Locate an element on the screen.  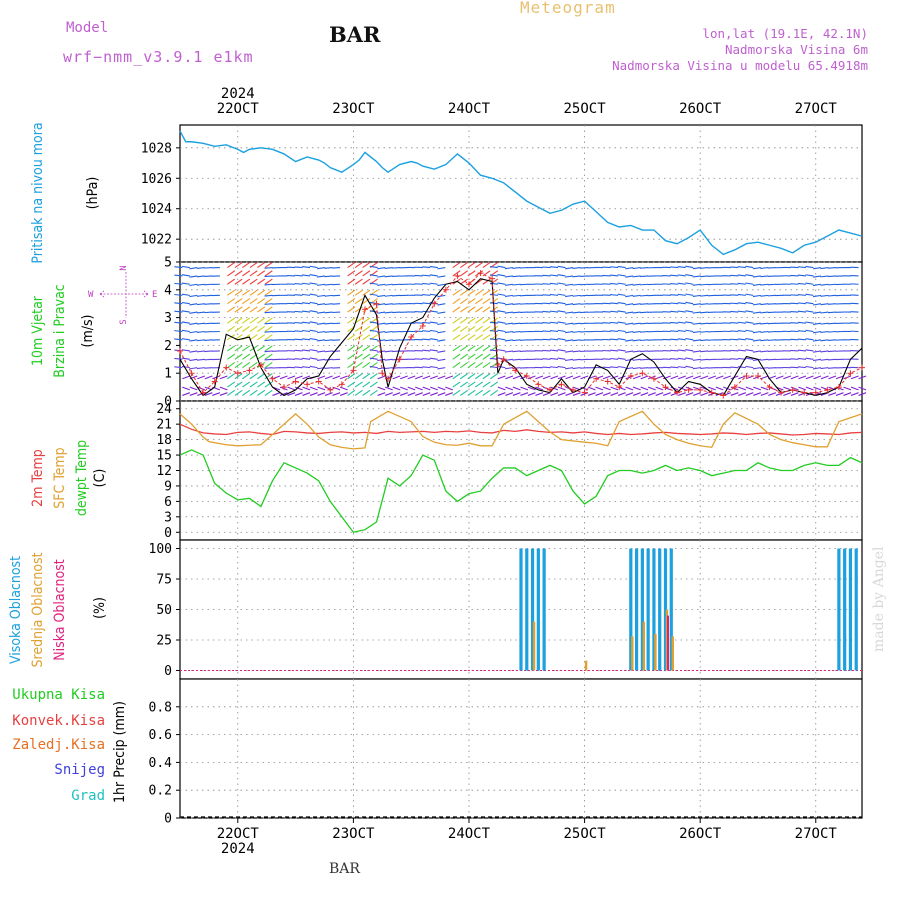
compass-e: E is located at coordinates (154, 295).